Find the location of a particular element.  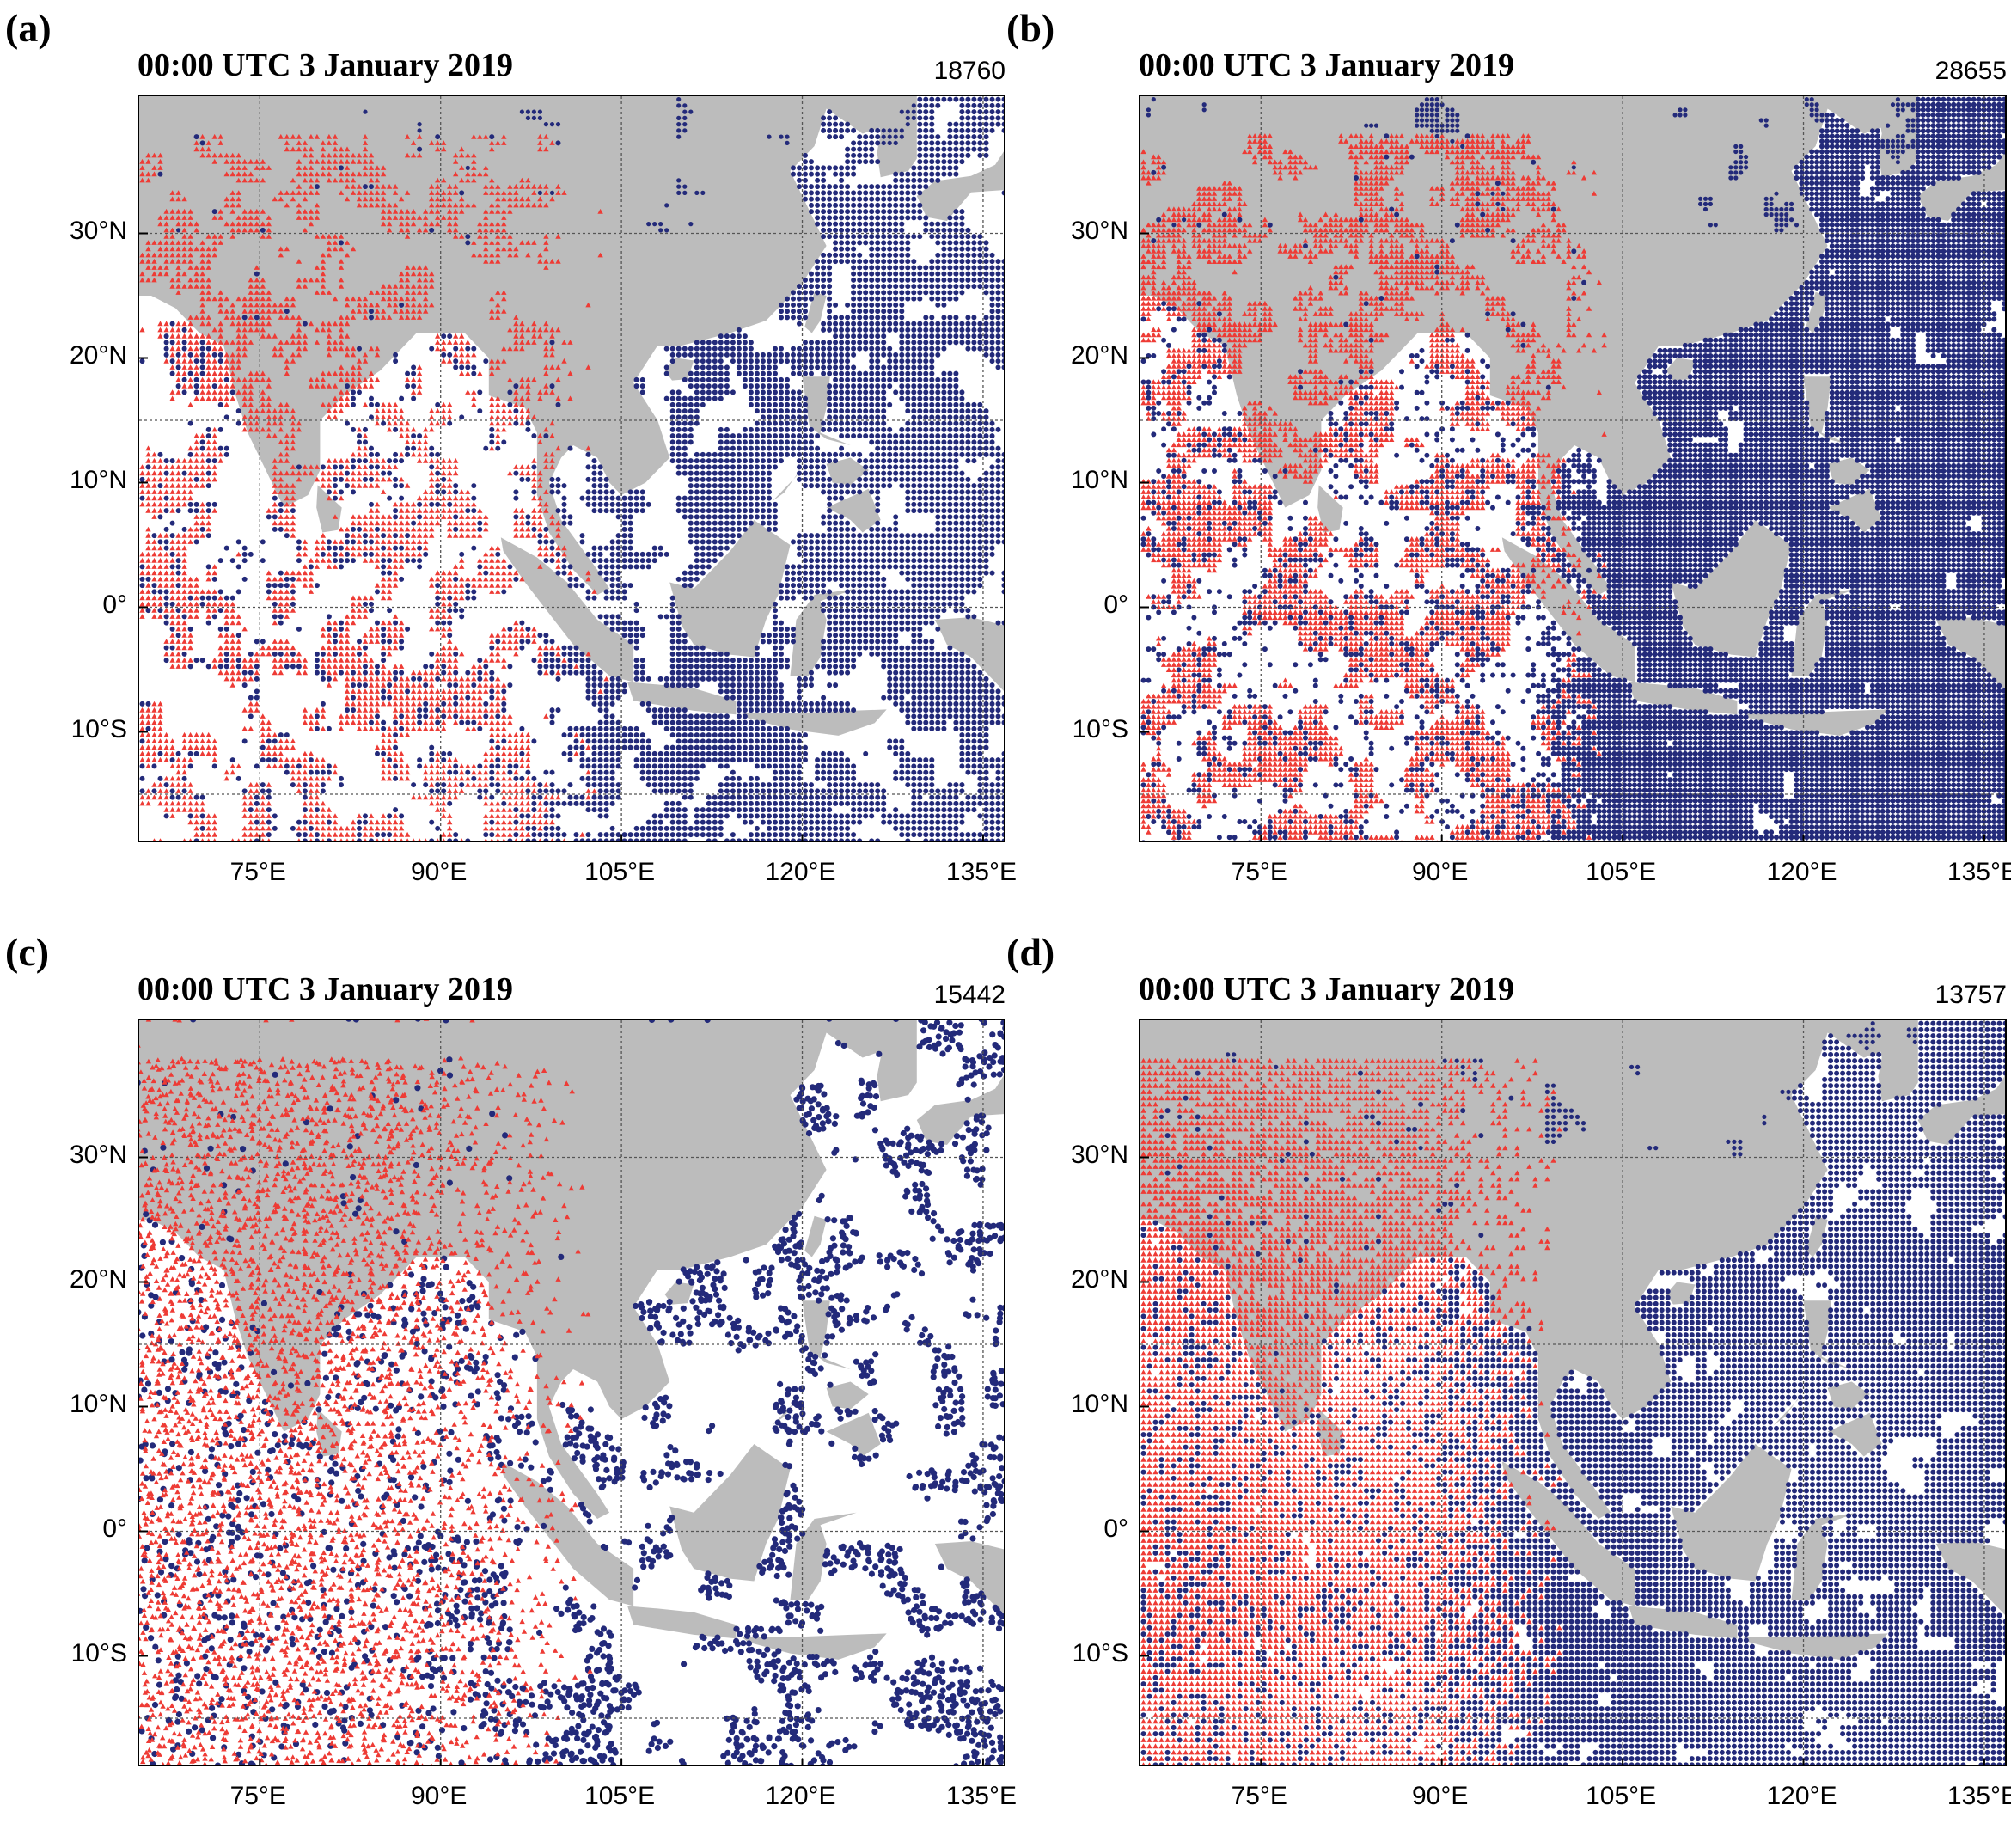

panel-letter: (a) is located at coordinates (29, 28).